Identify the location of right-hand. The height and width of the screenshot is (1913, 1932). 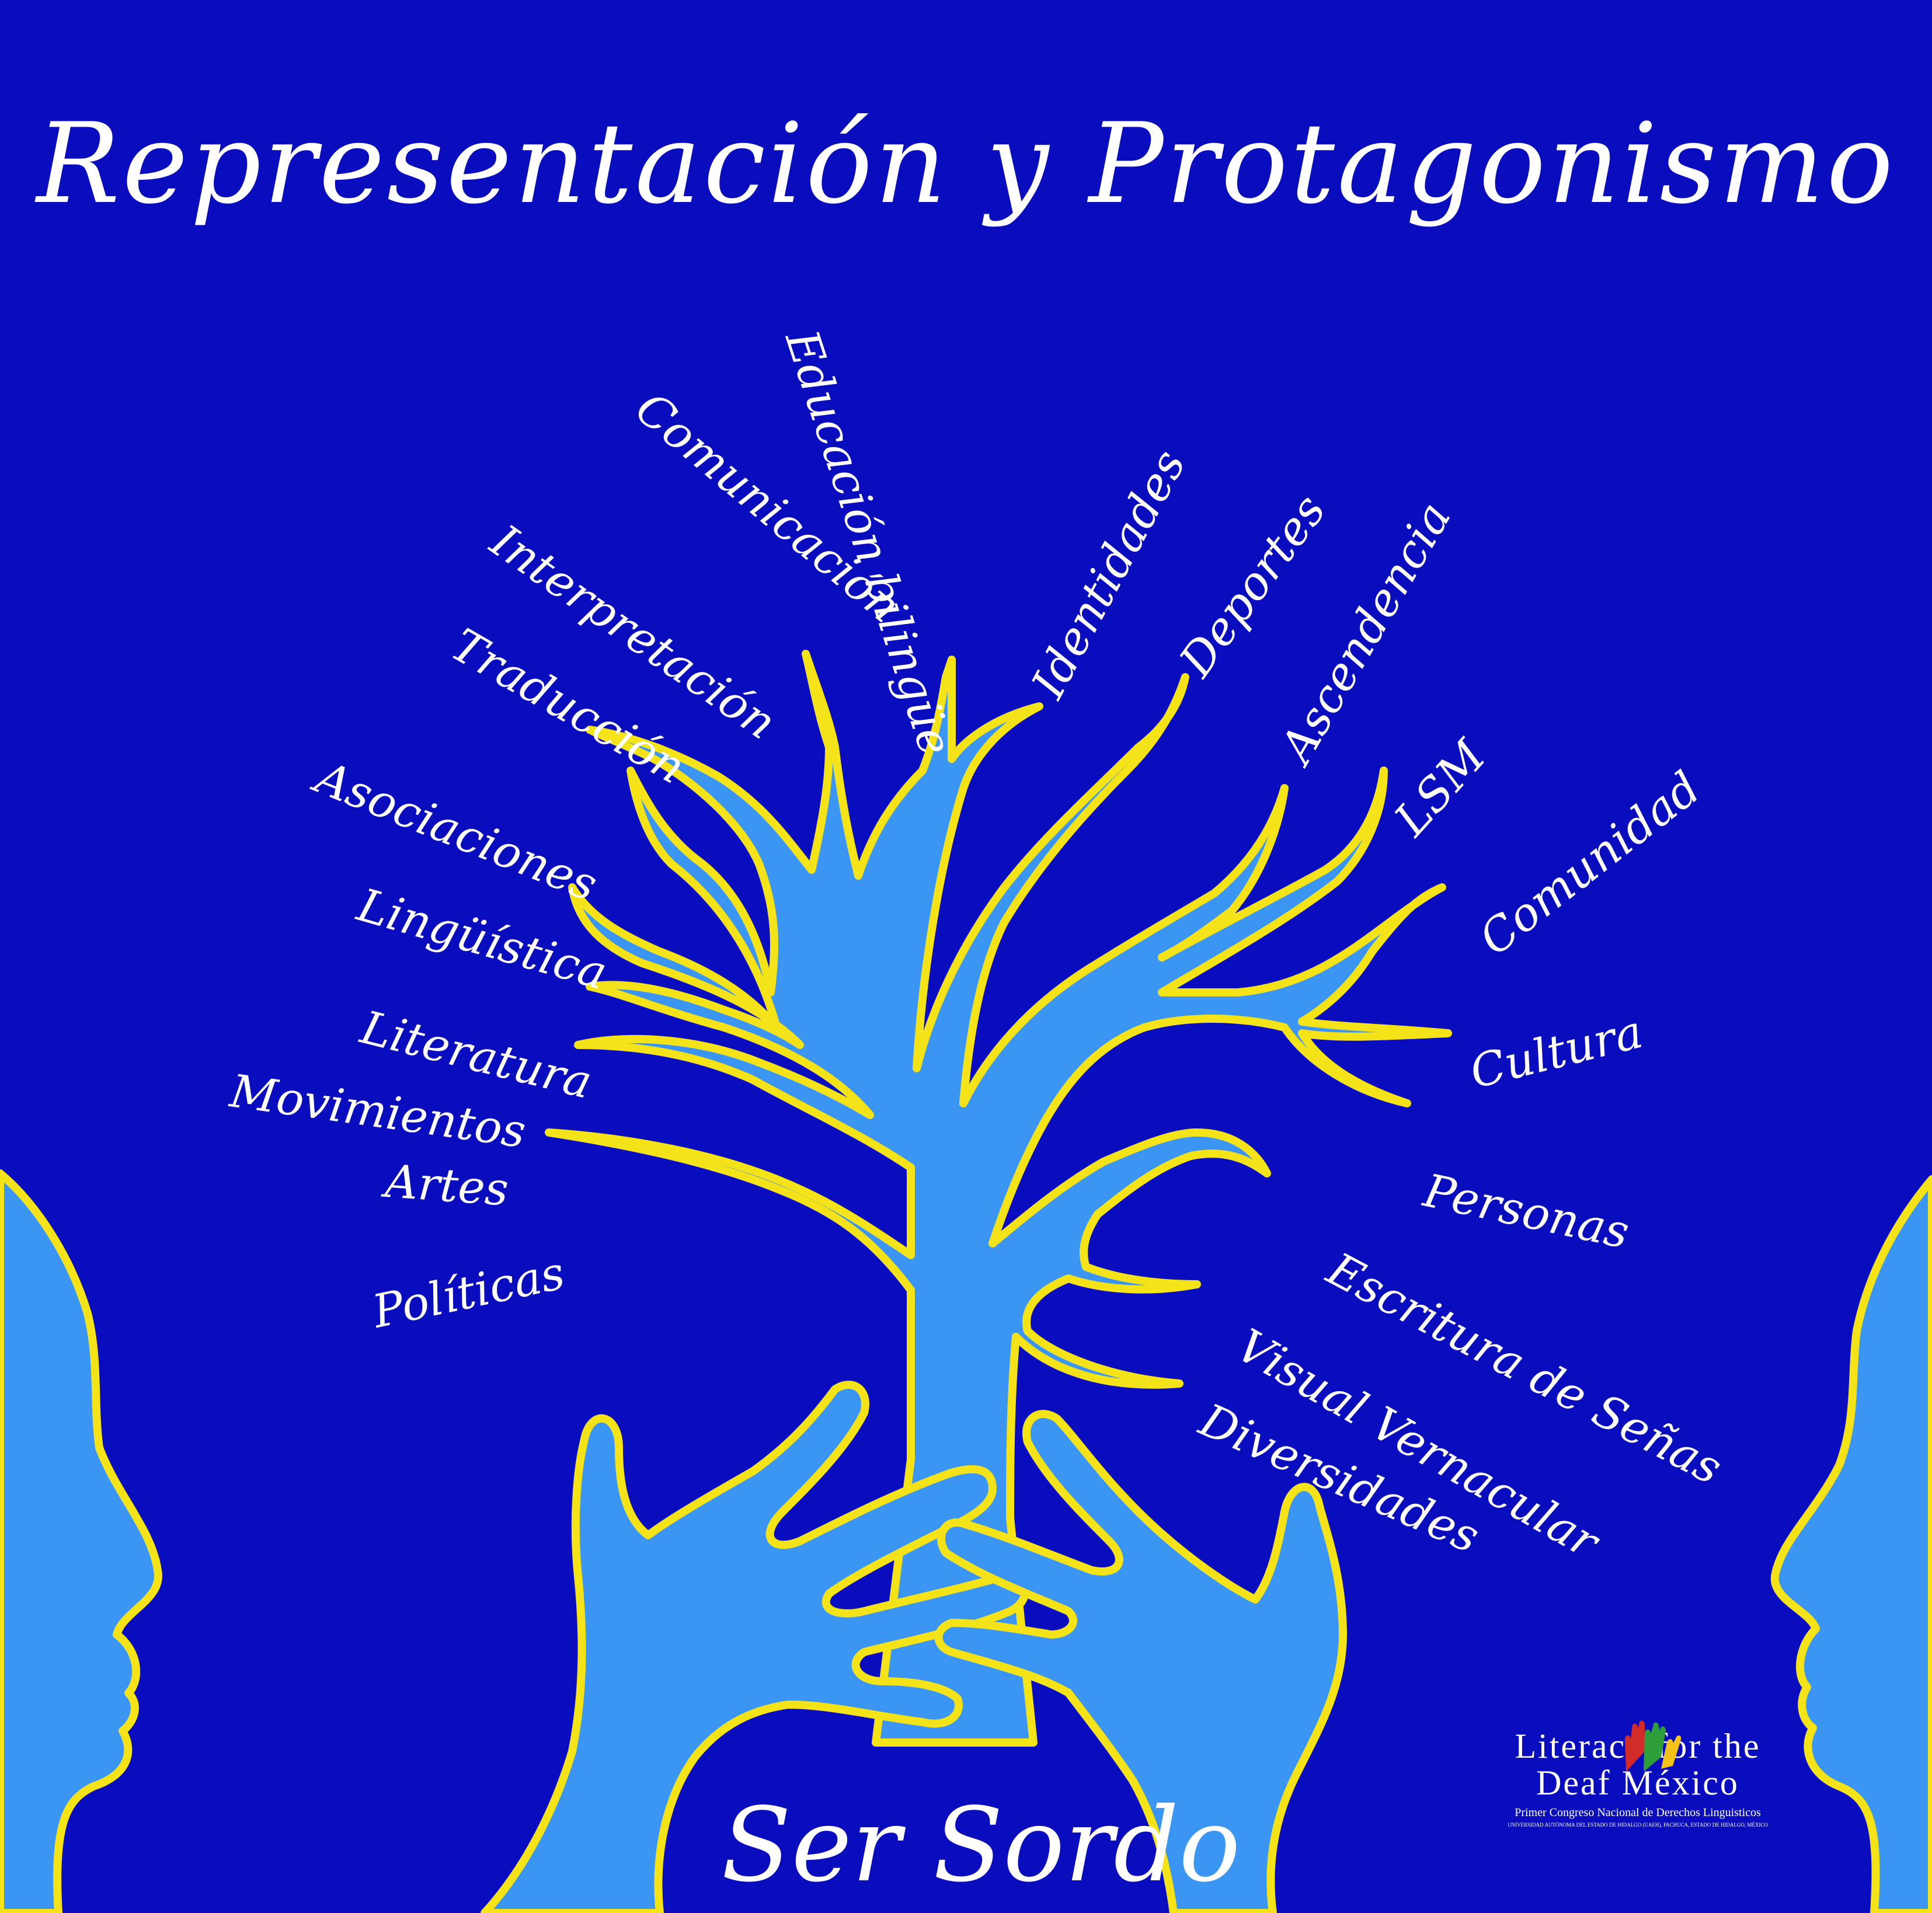
(1140, 1661).